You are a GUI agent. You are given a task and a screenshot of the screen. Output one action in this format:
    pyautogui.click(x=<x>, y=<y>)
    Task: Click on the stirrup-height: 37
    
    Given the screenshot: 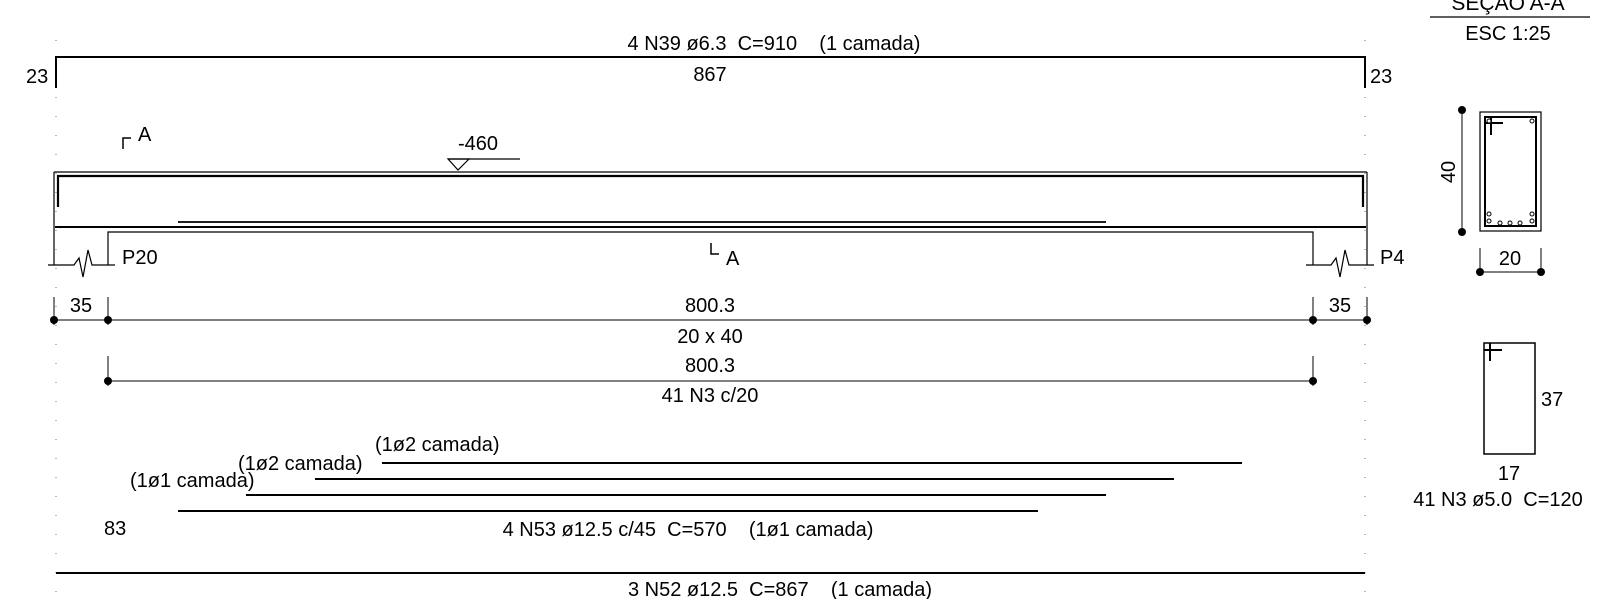 What is the action you would take?
    pyautogui.click(x=1552, y=400)
    